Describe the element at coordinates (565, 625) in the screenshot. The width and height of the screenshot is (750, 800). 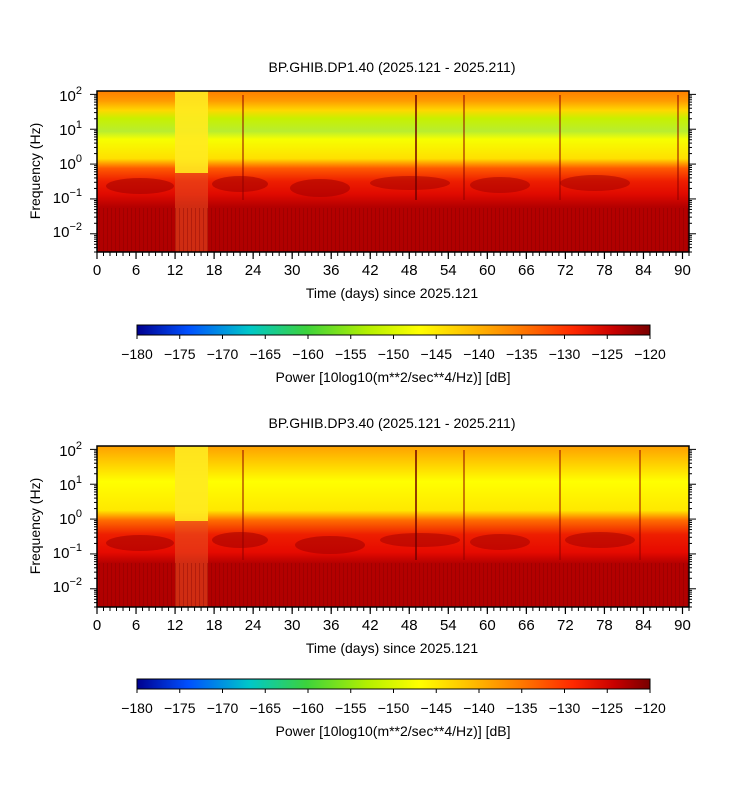
I see `panel-2-xtick-label: 72` at that location.